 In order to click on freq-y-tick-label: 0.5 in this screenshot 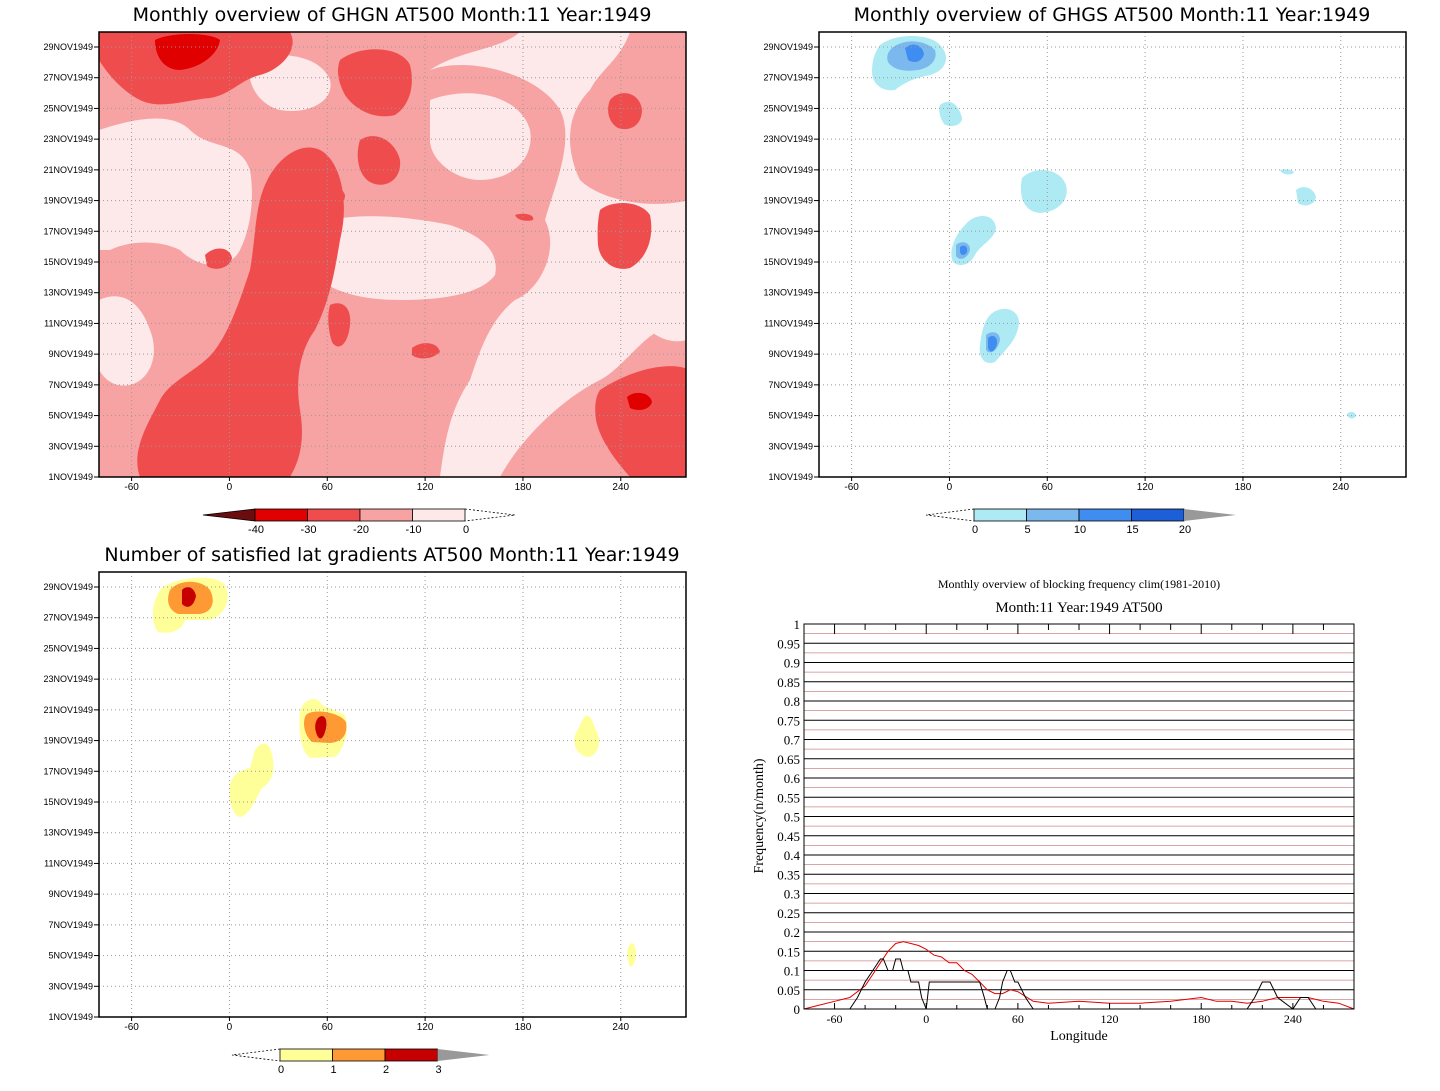, I will do `click(792, 817)`.